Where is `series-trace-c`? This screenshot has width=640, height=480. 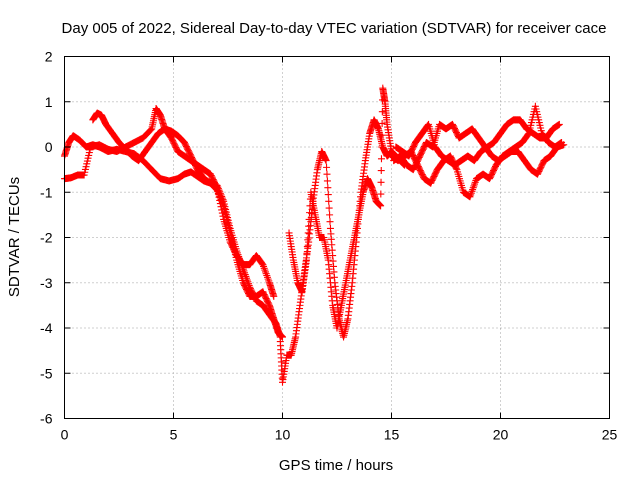
series-trace-c is located at coordinates (169, 202).